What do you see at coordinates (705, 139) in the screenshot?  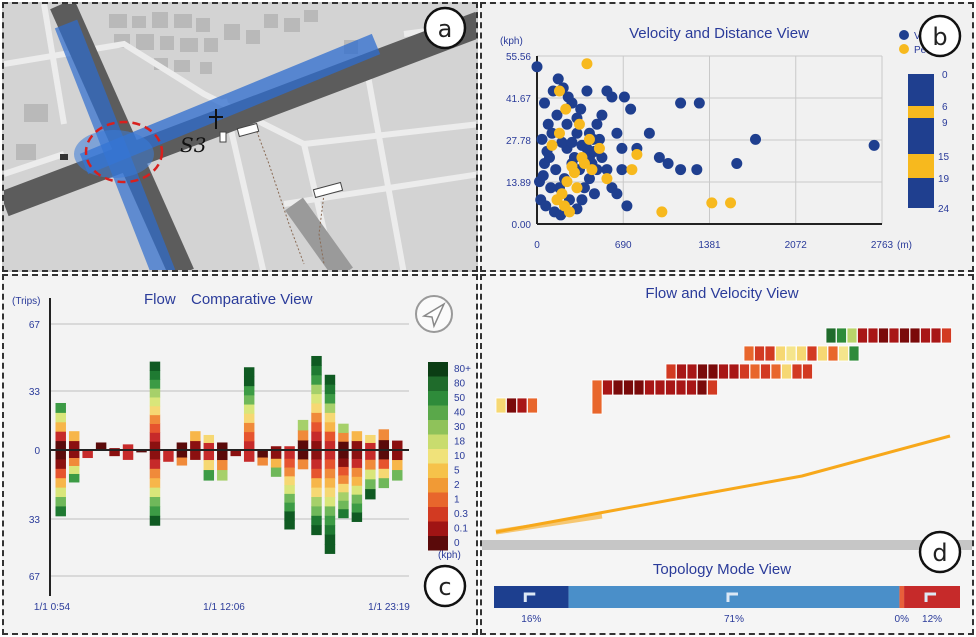 I see `scatter-points` at bounding box center [705, 139].